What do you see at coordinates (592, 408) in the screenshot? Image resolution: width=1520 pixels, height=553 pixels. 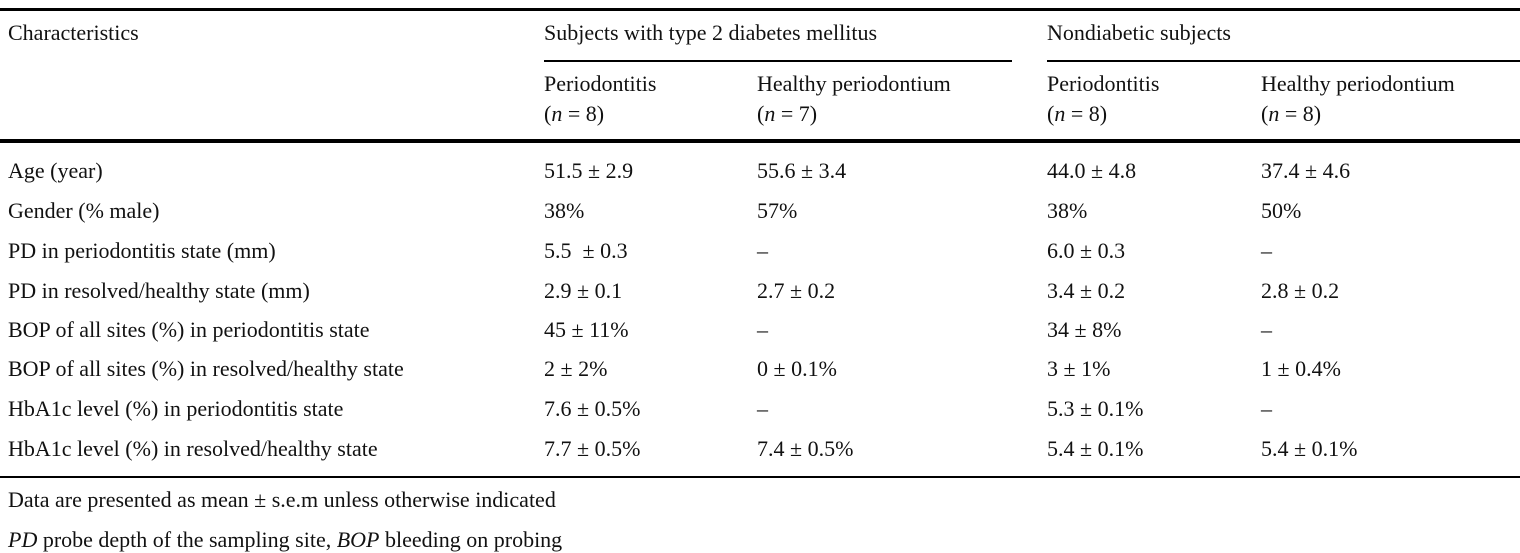 I see `table-cell: 7.6 ± 0.5%` at bounding box center [592, 408].